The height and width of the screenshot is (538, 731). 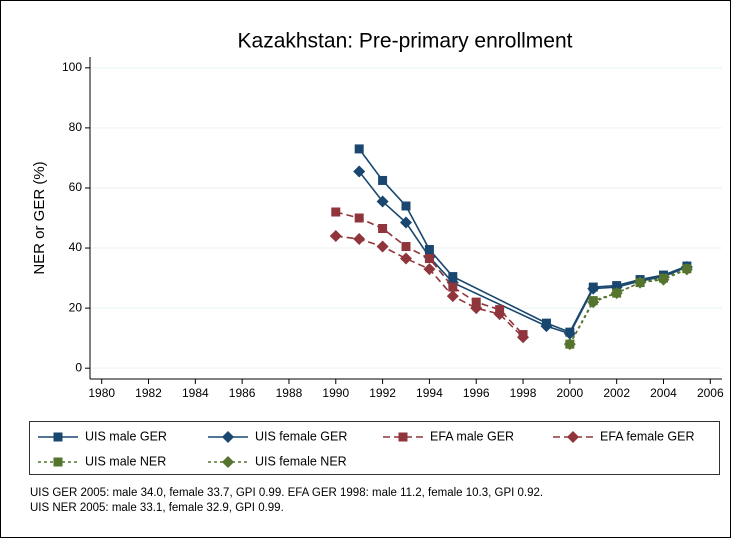 I want to click on x-tick-label: 1992, so click(x=382, y=393).